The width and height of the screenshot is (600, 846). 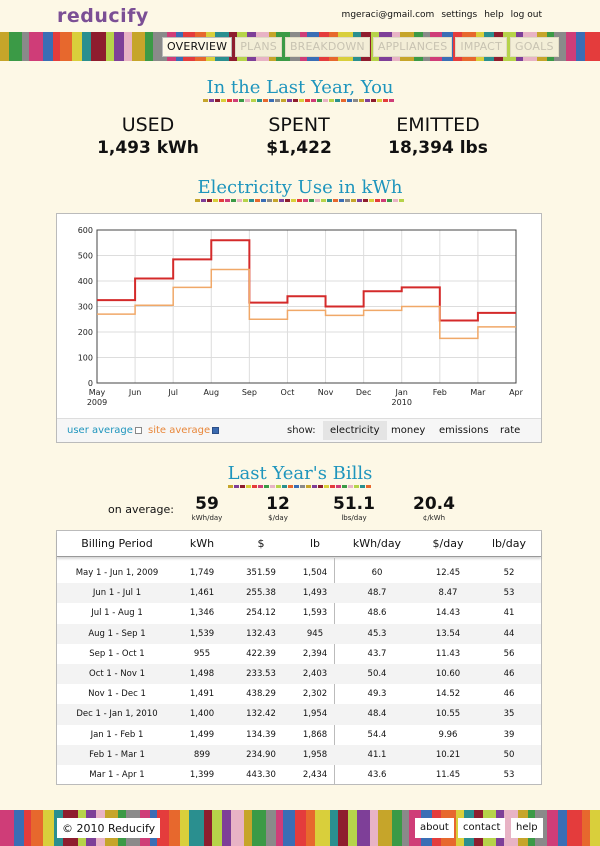 I want to click on logout-link: log out, so click(x=526, y=15).